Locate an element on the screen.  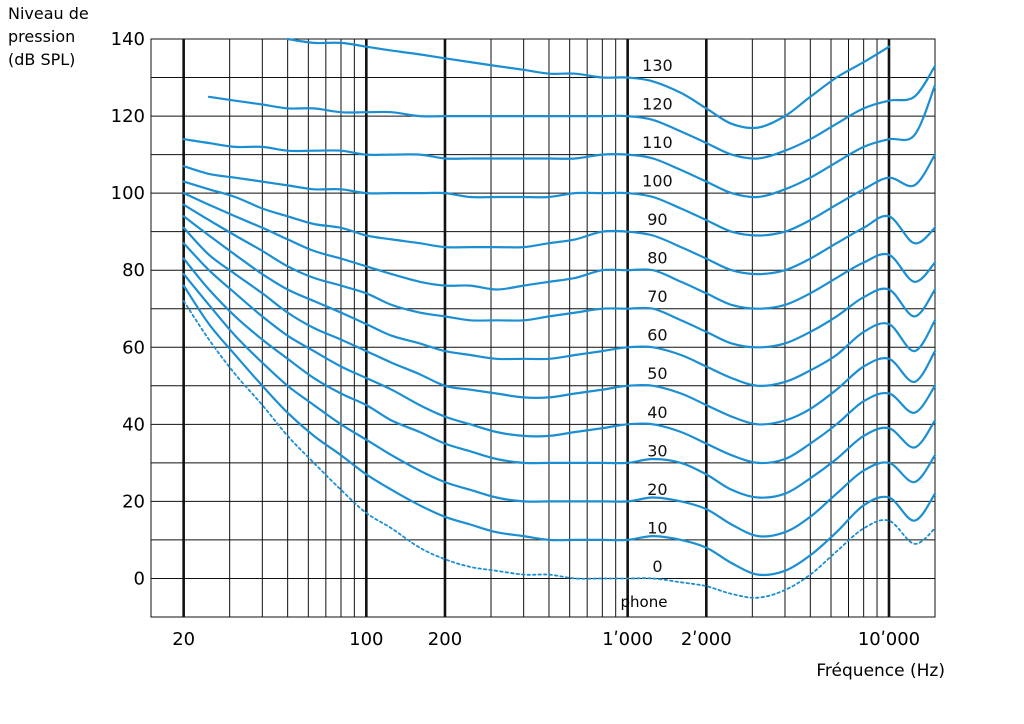
y-axis-label-line-1: Niveau de is located at coordinates (48, 13).